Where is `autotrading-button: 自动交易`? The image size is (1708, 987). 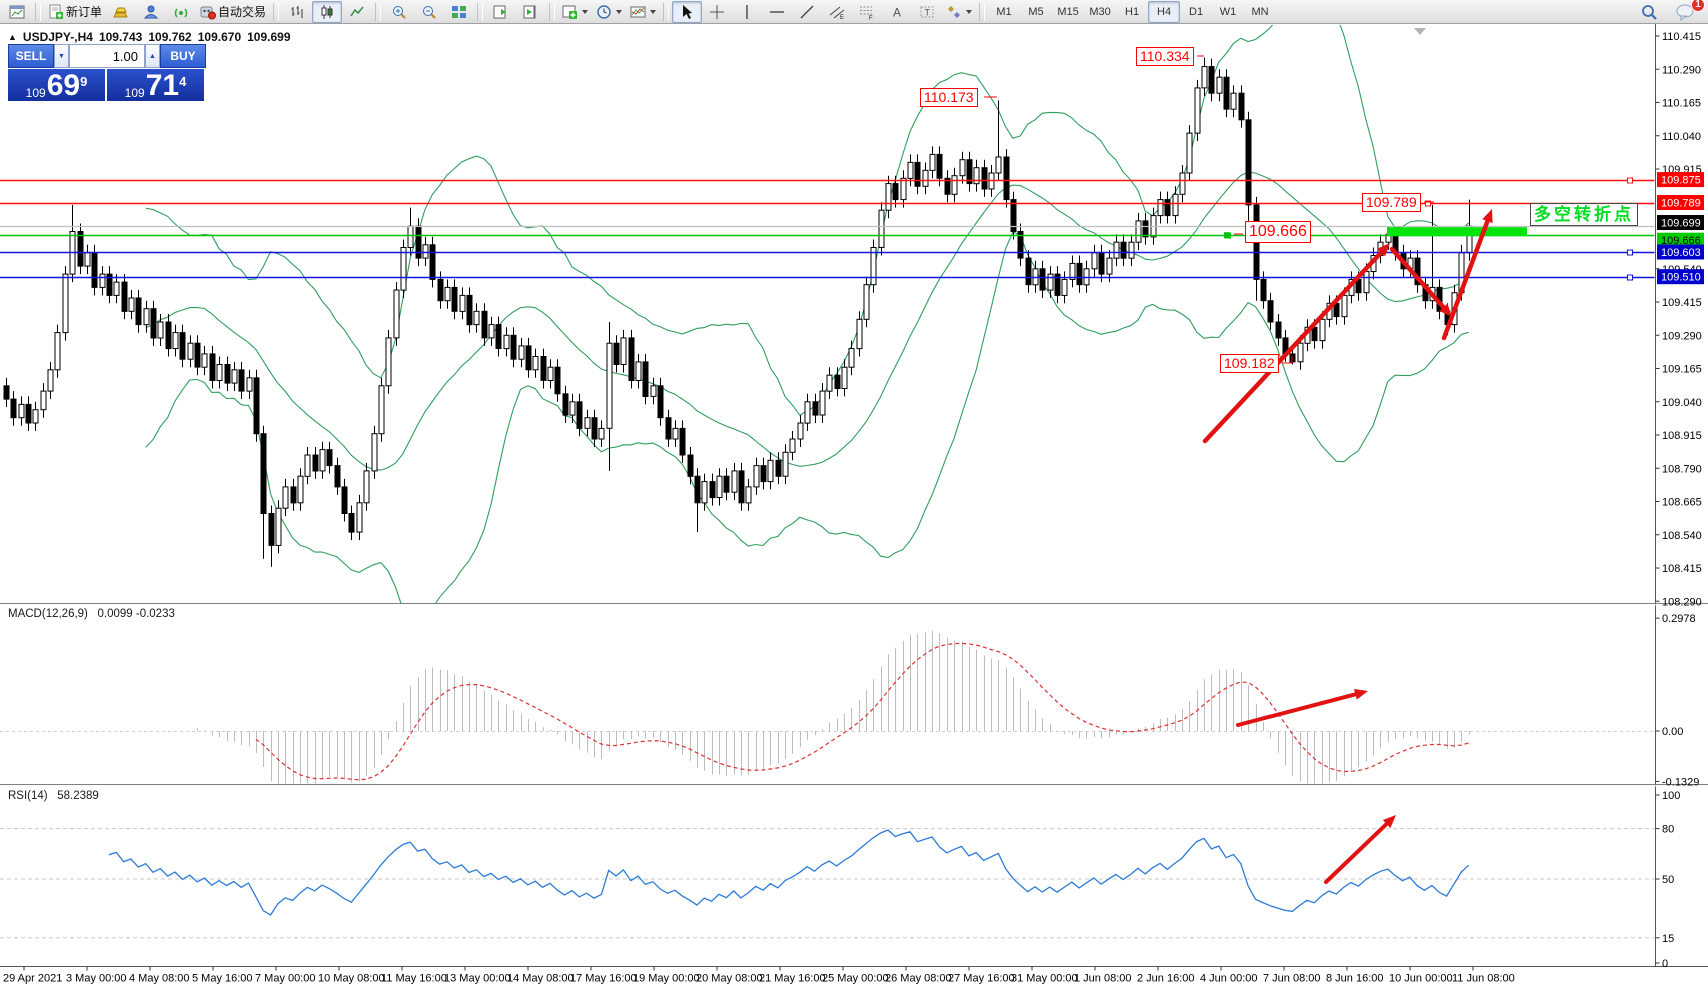
autotrading-button: 自动交易 is located at coordinates (233, 12).